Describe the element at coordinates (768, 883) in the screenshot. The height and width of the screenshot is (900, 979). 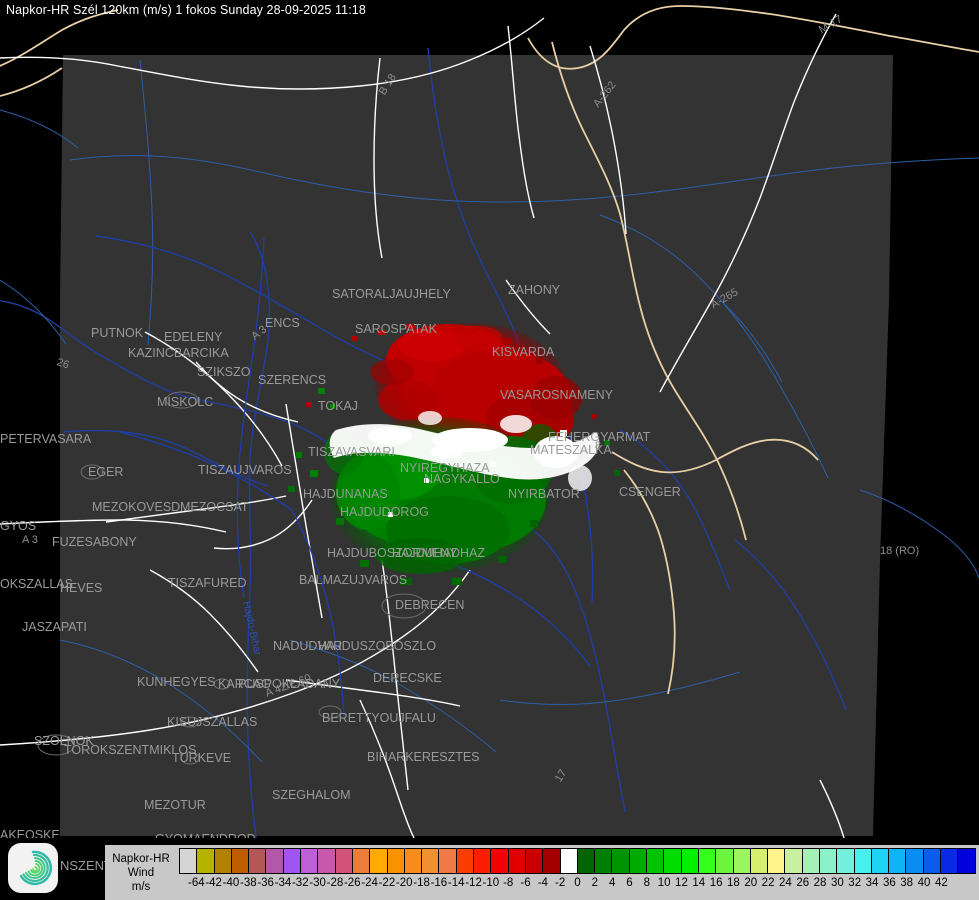
I see `scale-tick: 22` at that location.